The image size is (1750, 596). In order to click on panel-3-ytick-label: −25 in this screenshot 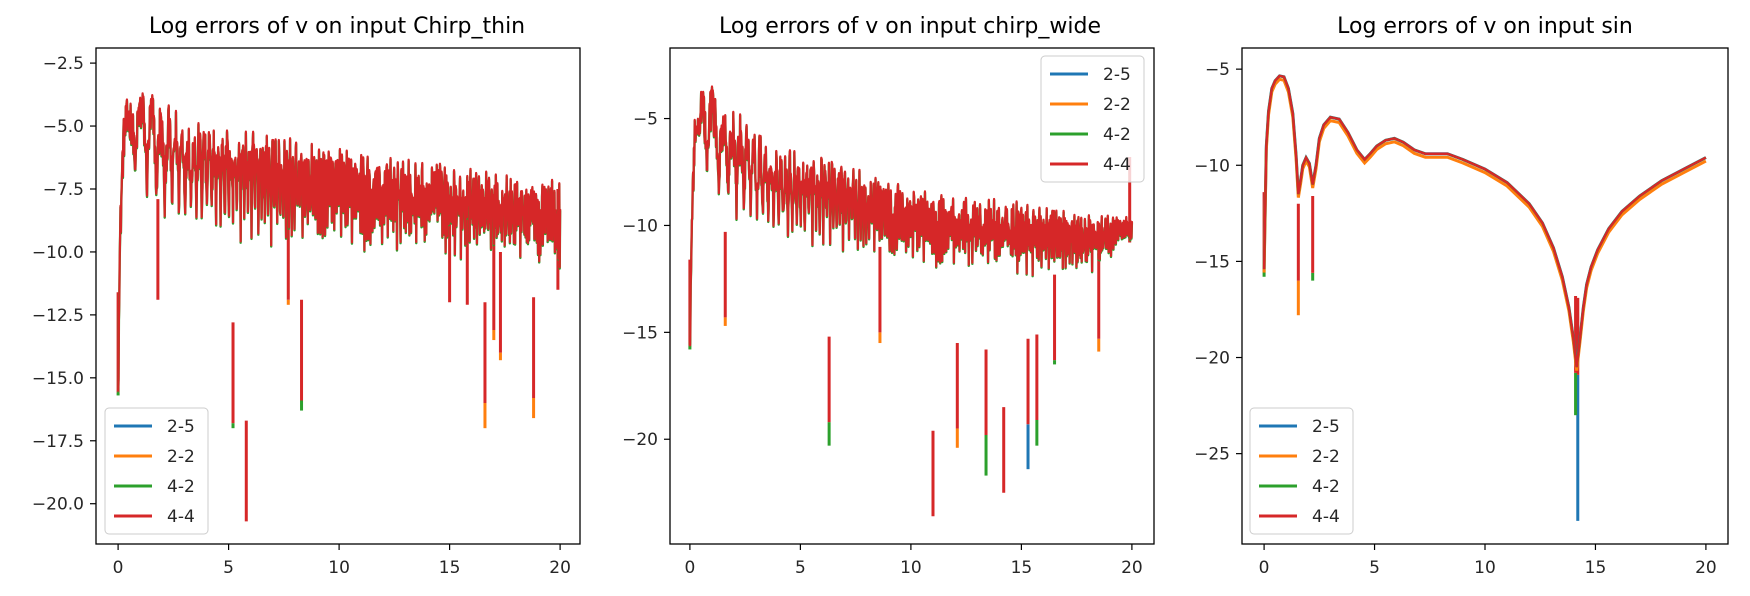, I will do `click(1212, 455)`.